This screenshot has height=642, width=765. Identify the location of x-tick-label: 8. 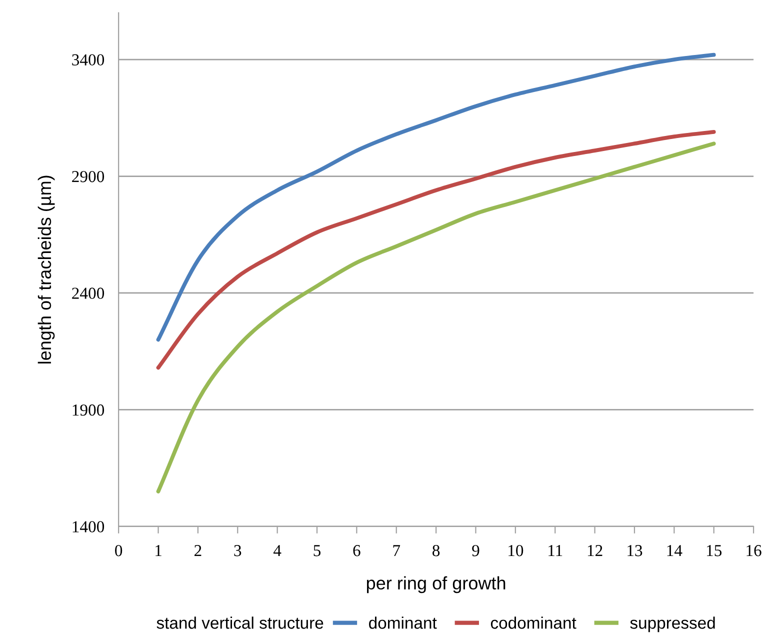
(436, 550).